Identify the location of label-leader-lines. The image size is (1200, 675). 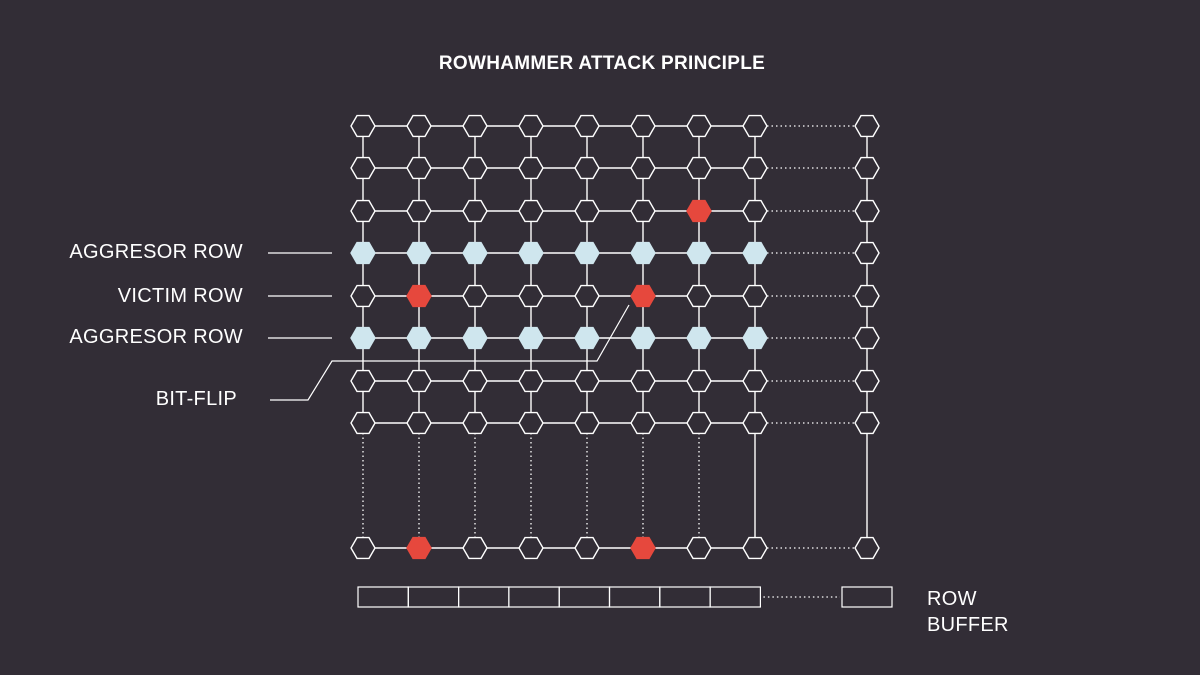
(449, 326).